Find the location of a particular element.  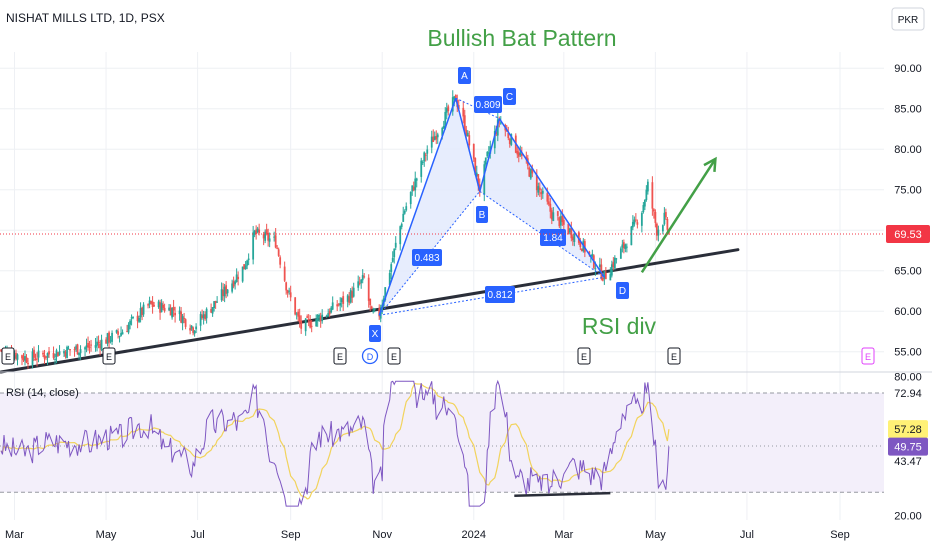

earnings-marker-4: E is located at coordinates (394, 356).